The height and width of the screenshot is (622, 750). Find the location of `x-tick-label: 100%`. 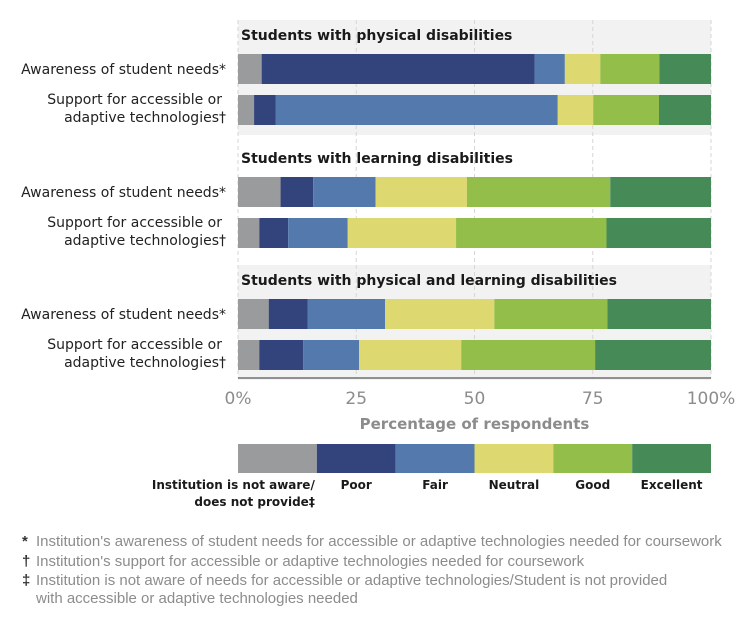

x-tick-label: 100% is located at coordinates (711, 399).